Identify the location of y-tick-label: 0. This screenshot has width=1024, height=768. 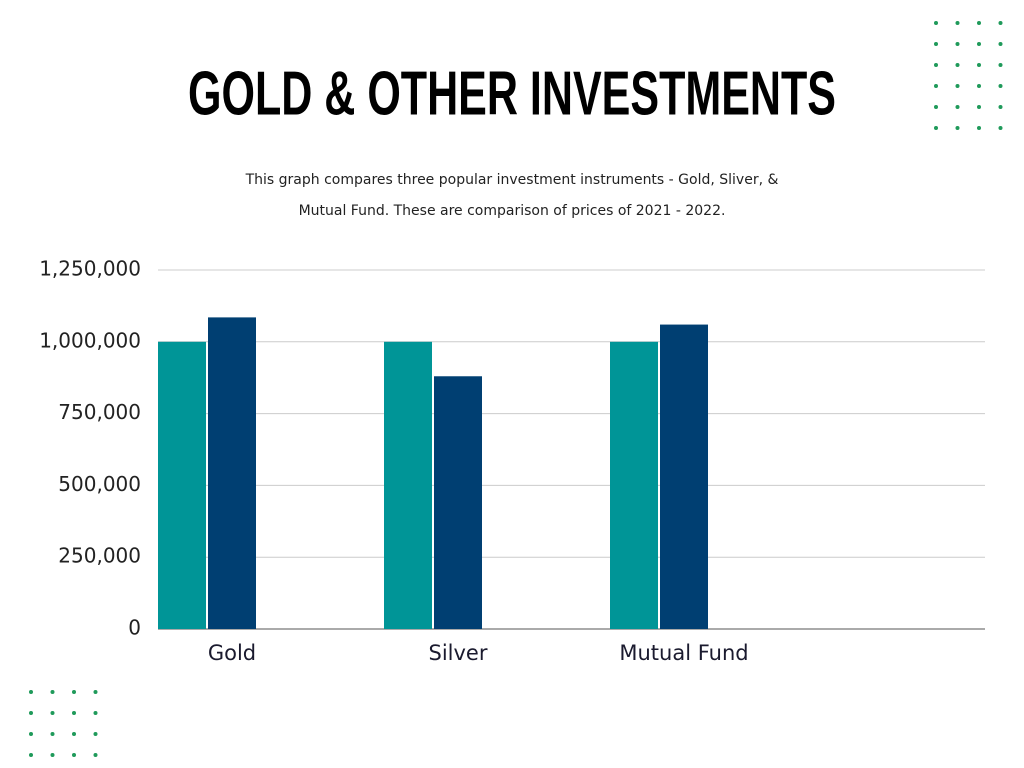
(134, 628).